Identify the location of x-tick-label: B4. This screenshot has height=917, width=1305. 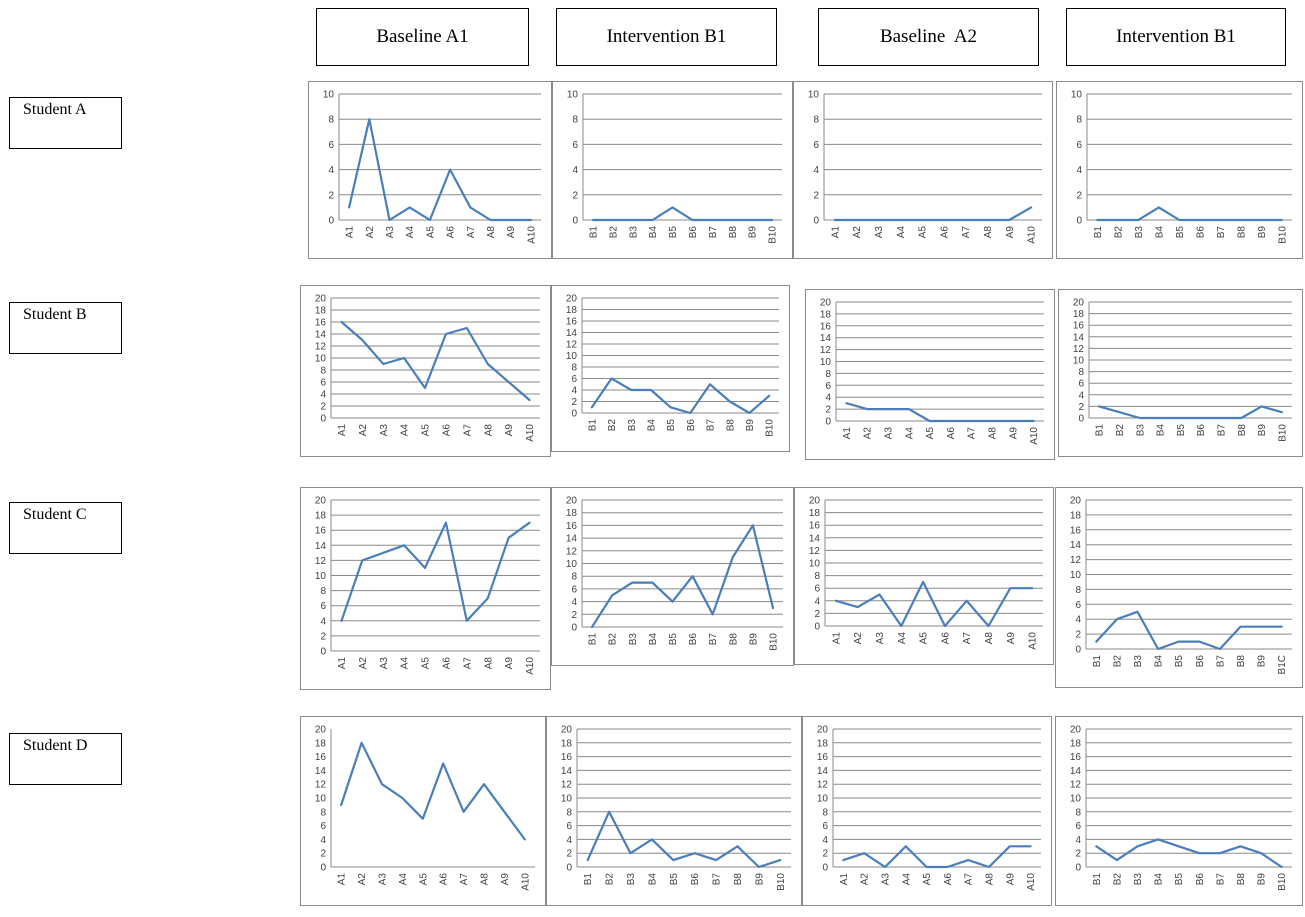
(652, 879).